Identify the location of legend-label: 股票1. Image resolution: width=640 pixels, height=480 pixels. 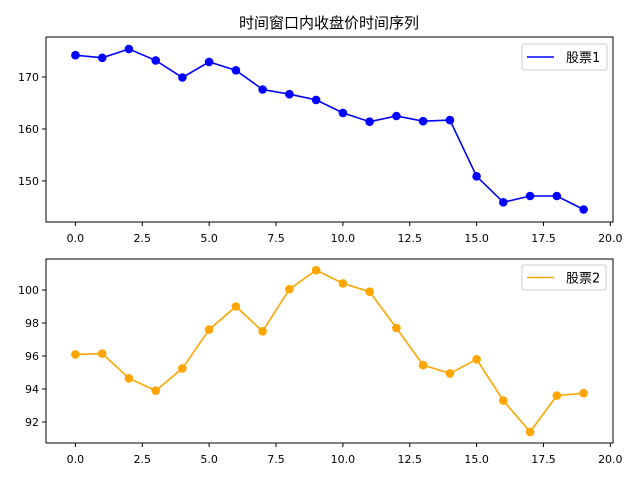
(583, 58).